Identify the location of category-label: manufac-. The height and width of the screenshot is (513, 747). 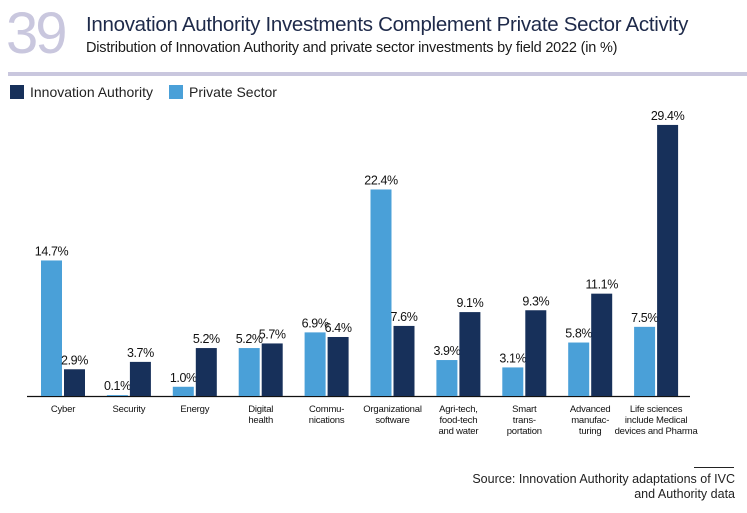
(590, 420).